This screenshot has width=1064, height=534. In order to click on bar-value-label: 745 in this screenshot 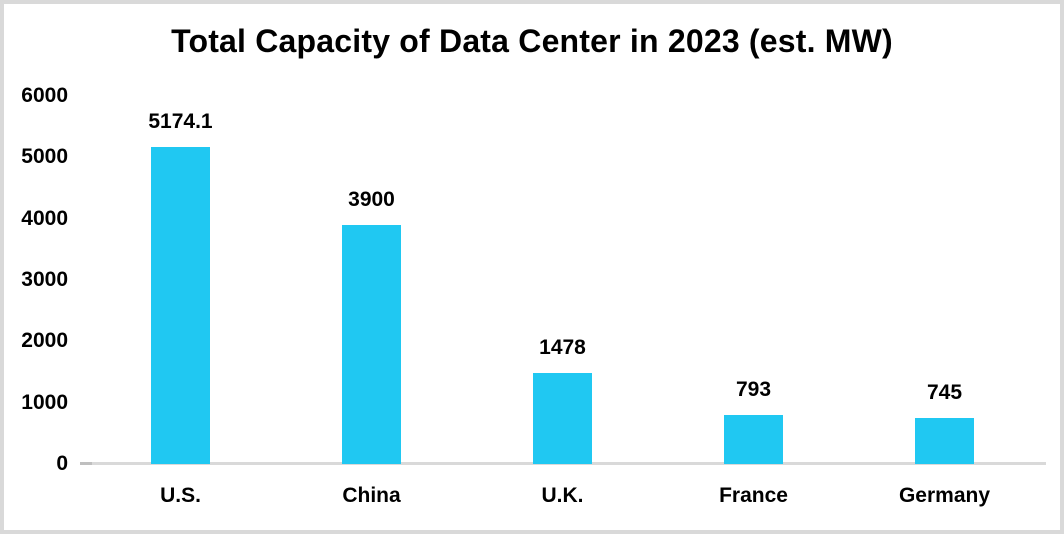, I will do `click(944, 393)`.